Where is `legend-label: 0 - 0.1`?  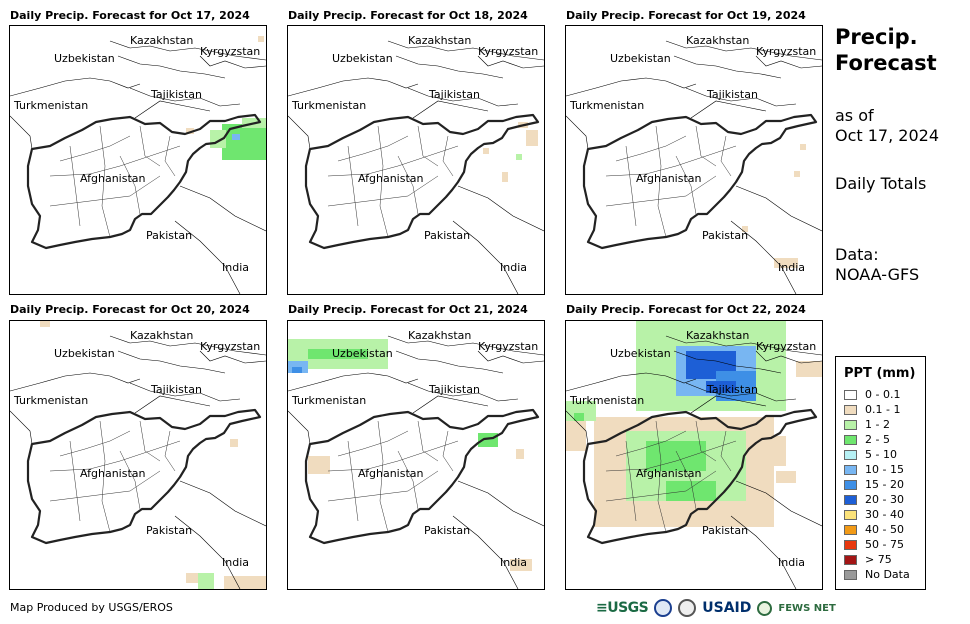 legend-label: 0 - 0.1 is located at coordinates (883, 394).